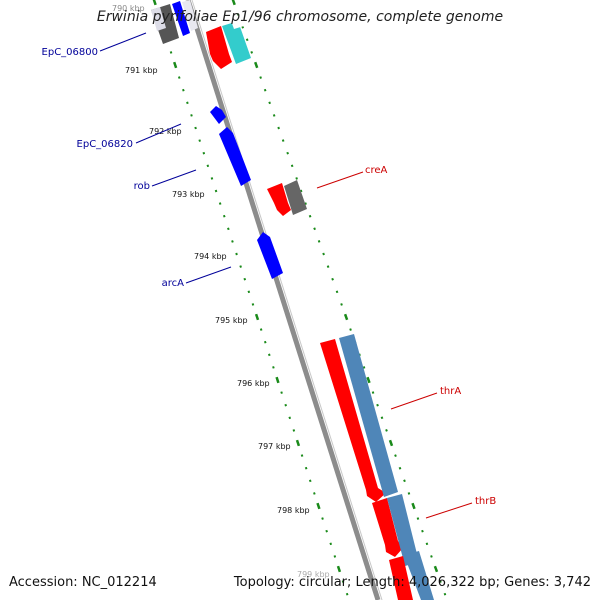 This screenshot has height=600, width=600. Describe the element at coordinates (401, 578) in the screenshot. I see `red-gene-bottom` at that location.